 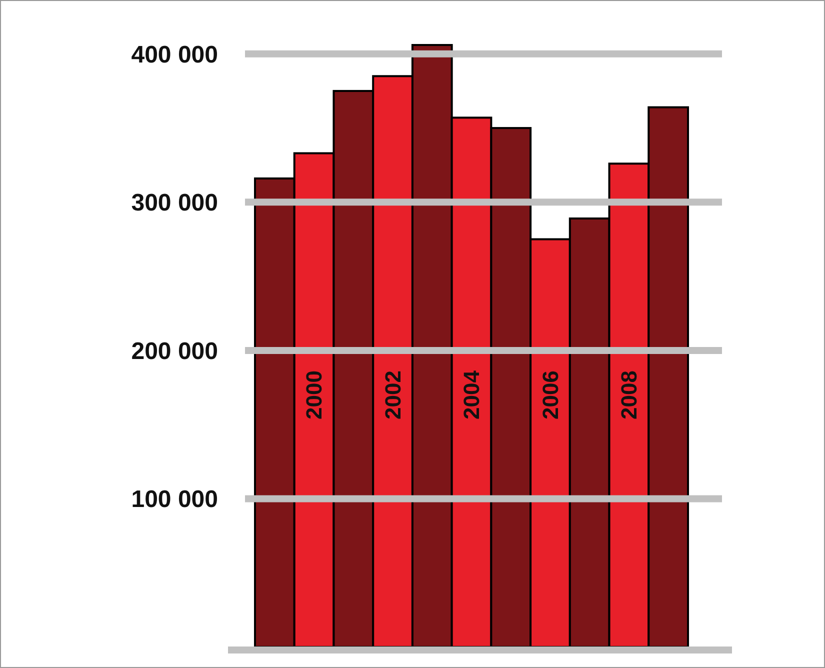 I want to click on y-tick-label: 300 000, so click(x=174, y=203).